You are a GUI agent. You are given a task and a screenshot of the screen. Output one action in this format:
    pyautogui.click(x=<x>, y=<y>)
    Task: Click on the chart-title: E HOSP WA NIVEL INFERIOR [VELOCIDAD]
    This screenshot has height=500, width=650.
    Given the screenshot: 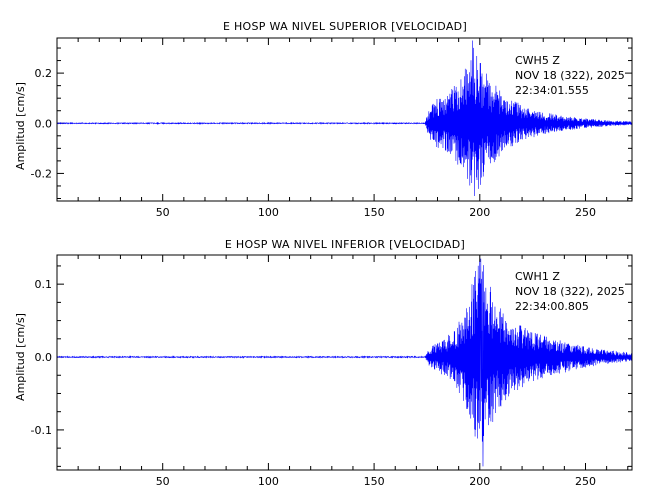 What is the action you would take?
    pyautogui.click(x=345, y=244)
    